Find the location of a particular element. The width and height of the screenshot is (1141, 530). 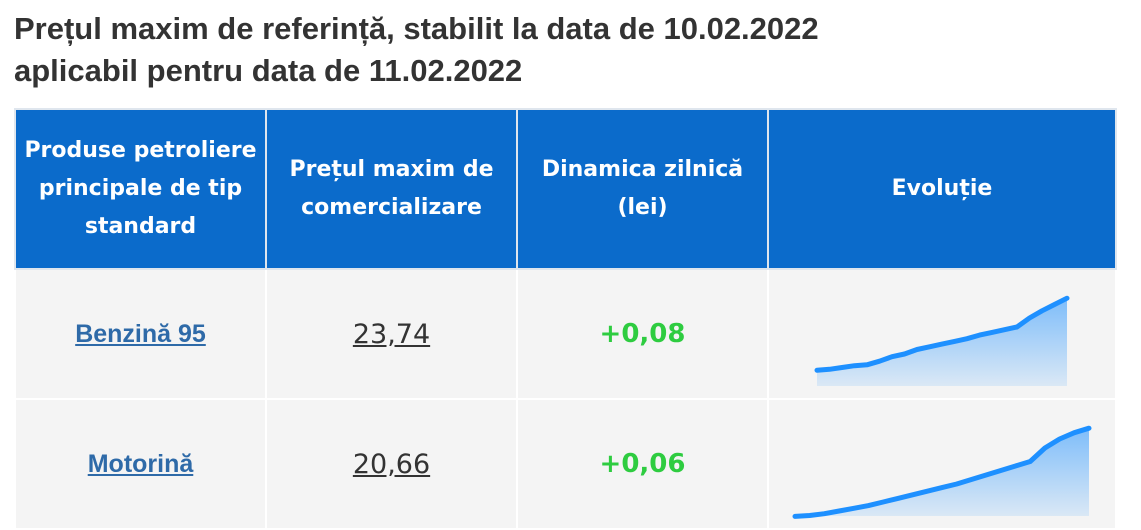

change-value: +0,08 is located at coordinates (642, 334).